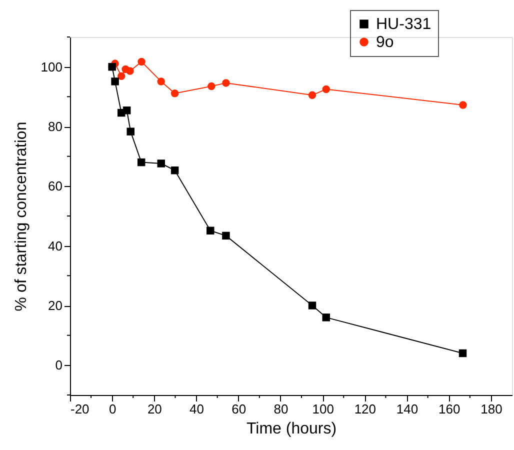 The width and height of the screenshot is (514, 450). Describe the element at coordinates (58, 365) in the screenshot. I see `y-tick-label: 0` at that location.